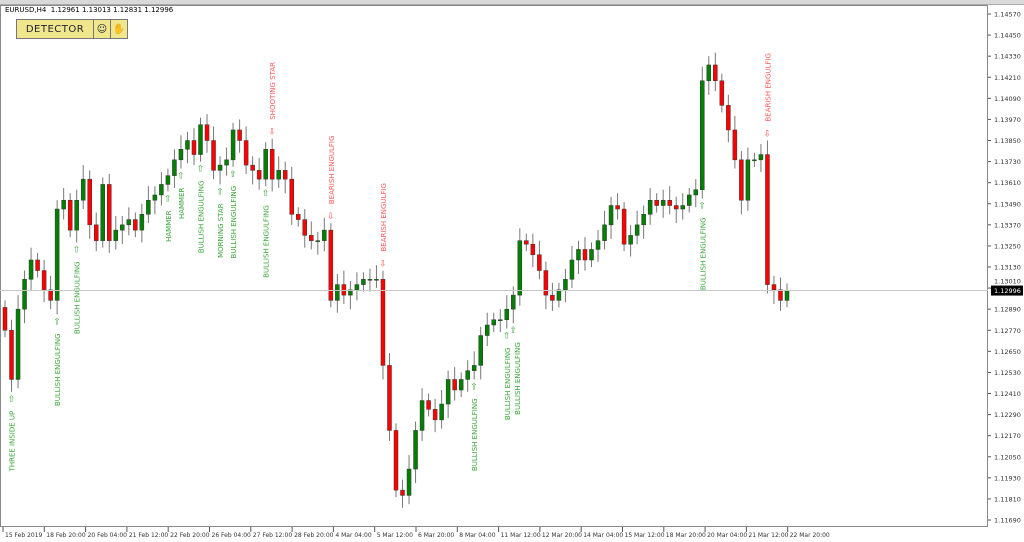 The height and width of the screenshot is (542, 1024). Describe the element at coordinates (169, 226) in the screenshot. I see `pattern-label: HAMMER` at that location.